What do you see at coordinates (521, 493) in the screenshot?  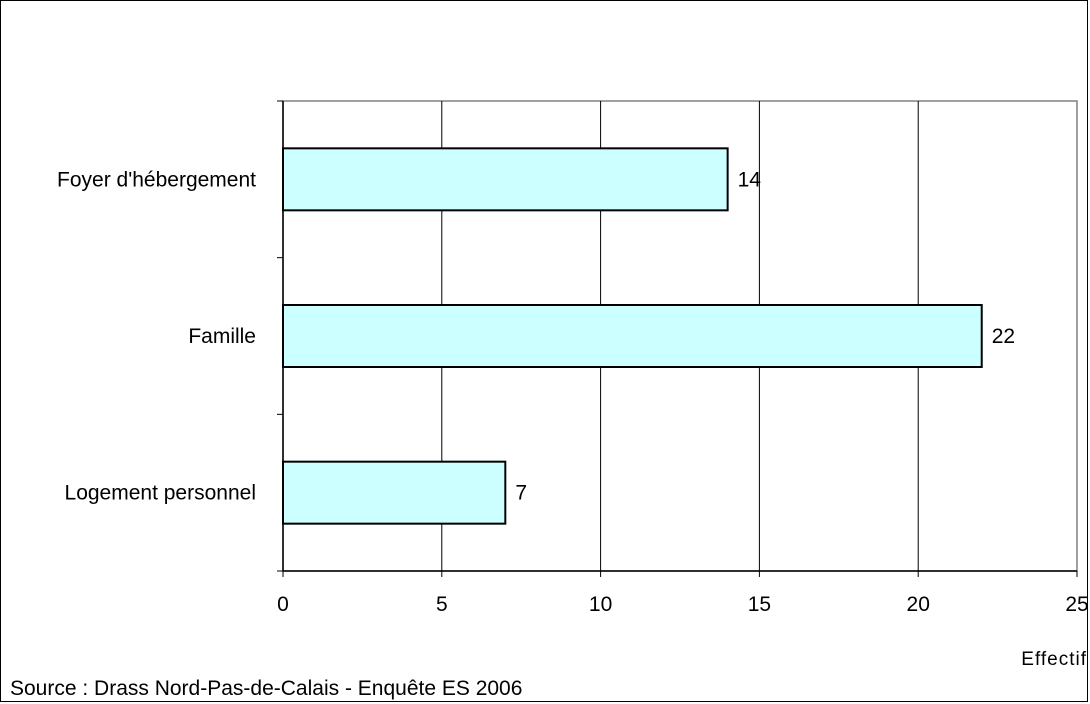 I see `data-label: 7` at bounding box center [521, 493].